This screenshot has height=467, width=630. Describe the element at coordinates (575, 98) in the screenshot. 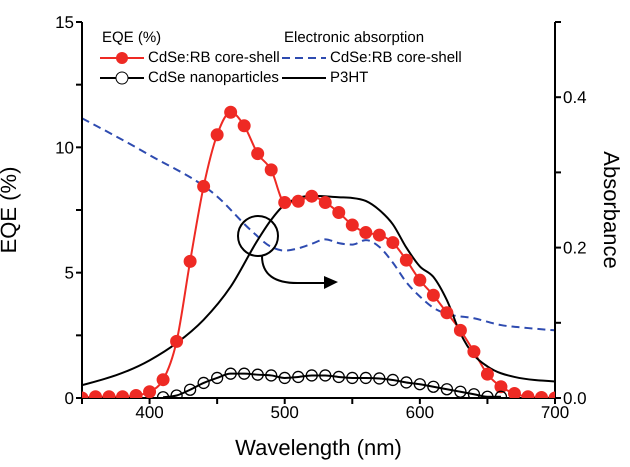

I see `y2-tick-label: 0.4` at that location.